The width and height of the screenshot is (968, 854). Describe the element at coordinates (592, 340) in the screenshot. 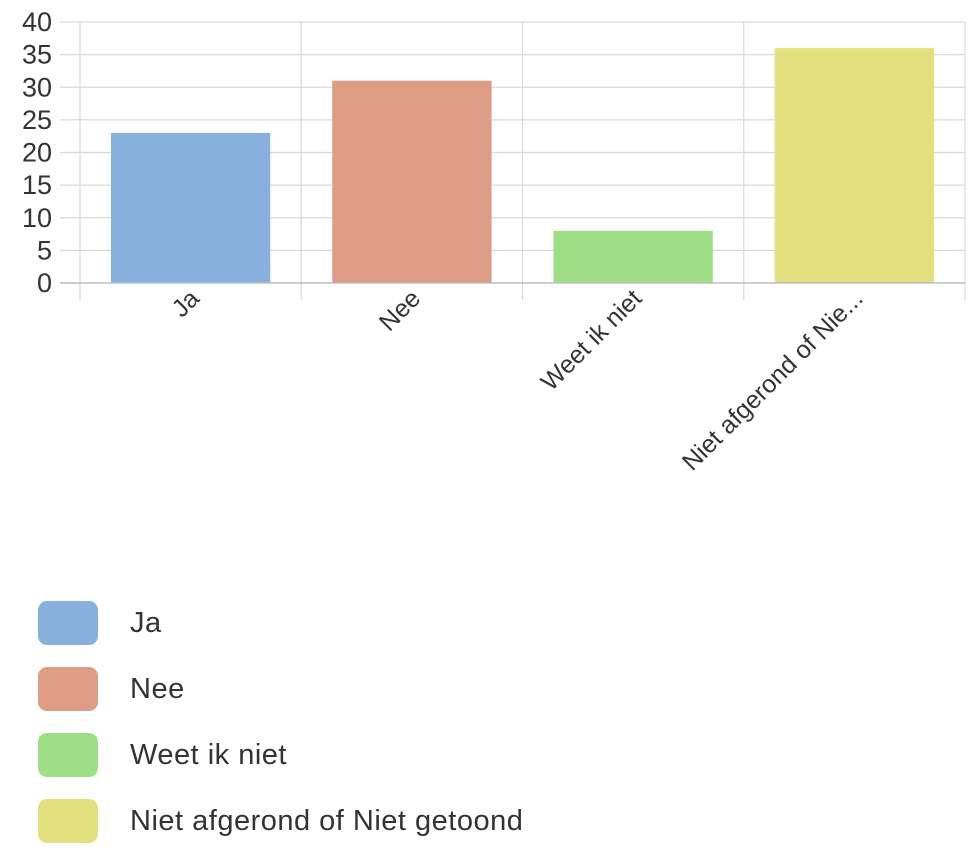

I see `x-tick-label: Weet ik niet` at that location.